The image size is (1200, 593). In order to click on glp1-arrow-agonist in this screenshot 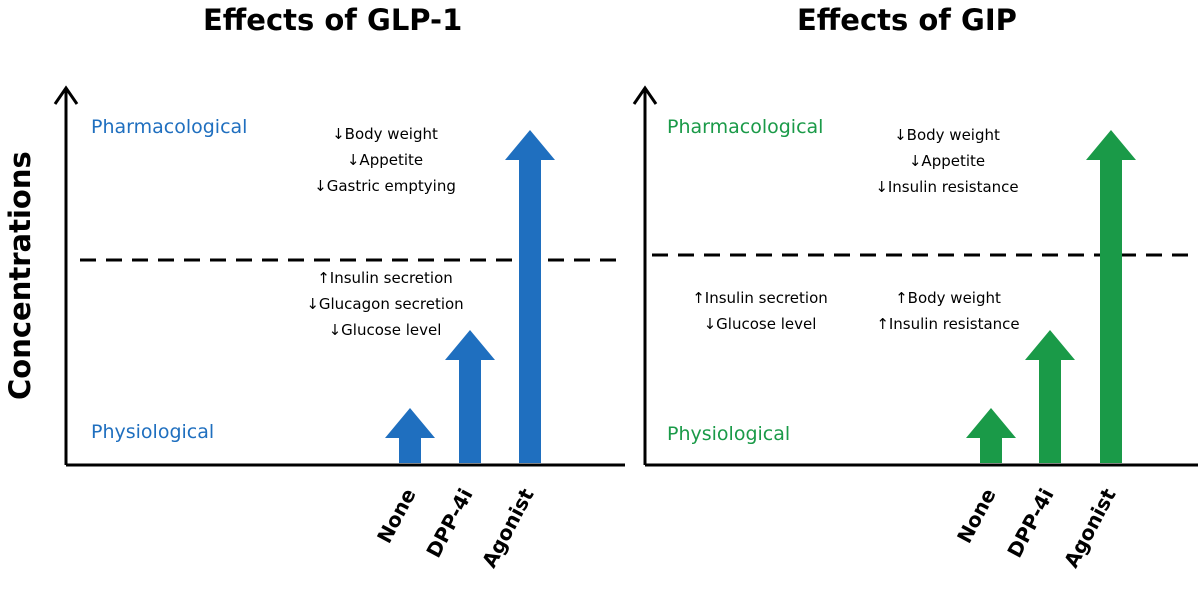, I will do `click(530, 296)`.